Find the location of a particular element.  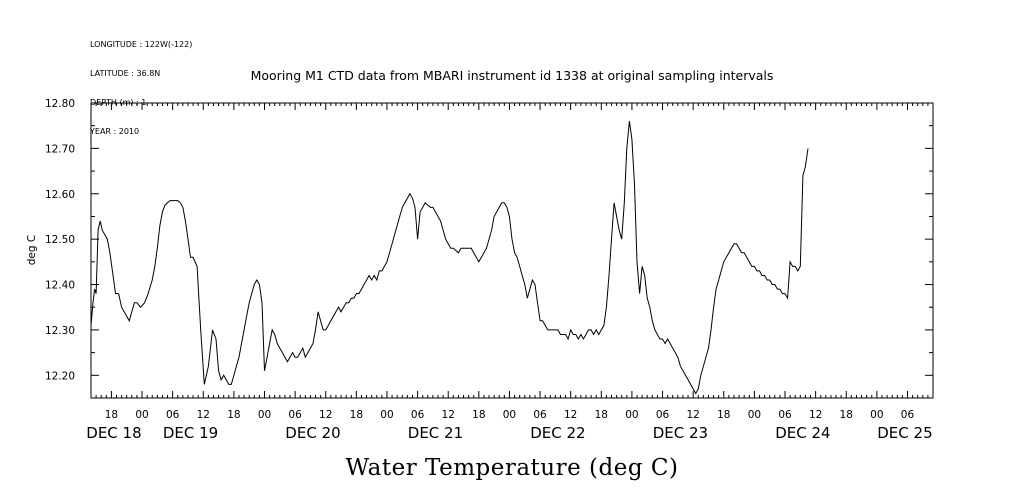

day-label: DEC 24 is located at coordinates (802, 433).